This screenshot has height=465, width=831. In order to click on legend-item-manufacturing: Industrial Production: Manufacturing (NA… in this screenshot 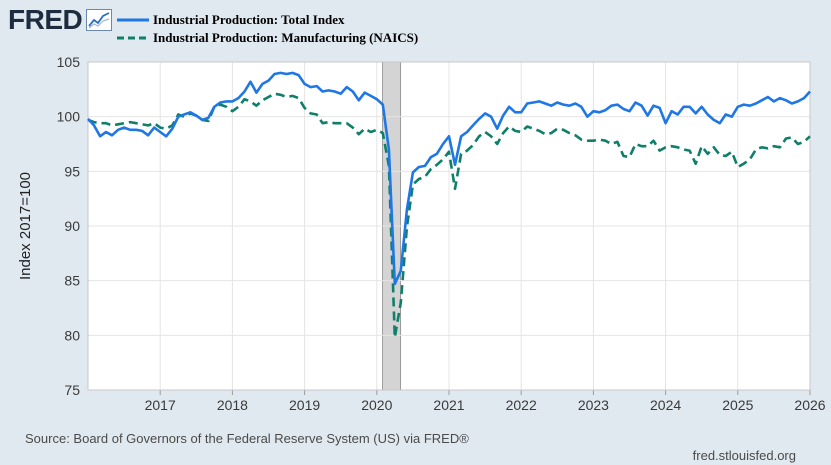, I will do `click(267, 38)`.